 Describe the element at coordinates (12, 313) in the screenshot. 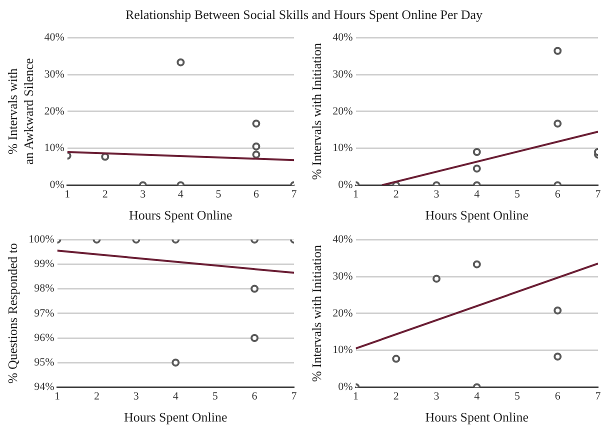

I see `y-axis-title: % Questions Responded to` at that location.